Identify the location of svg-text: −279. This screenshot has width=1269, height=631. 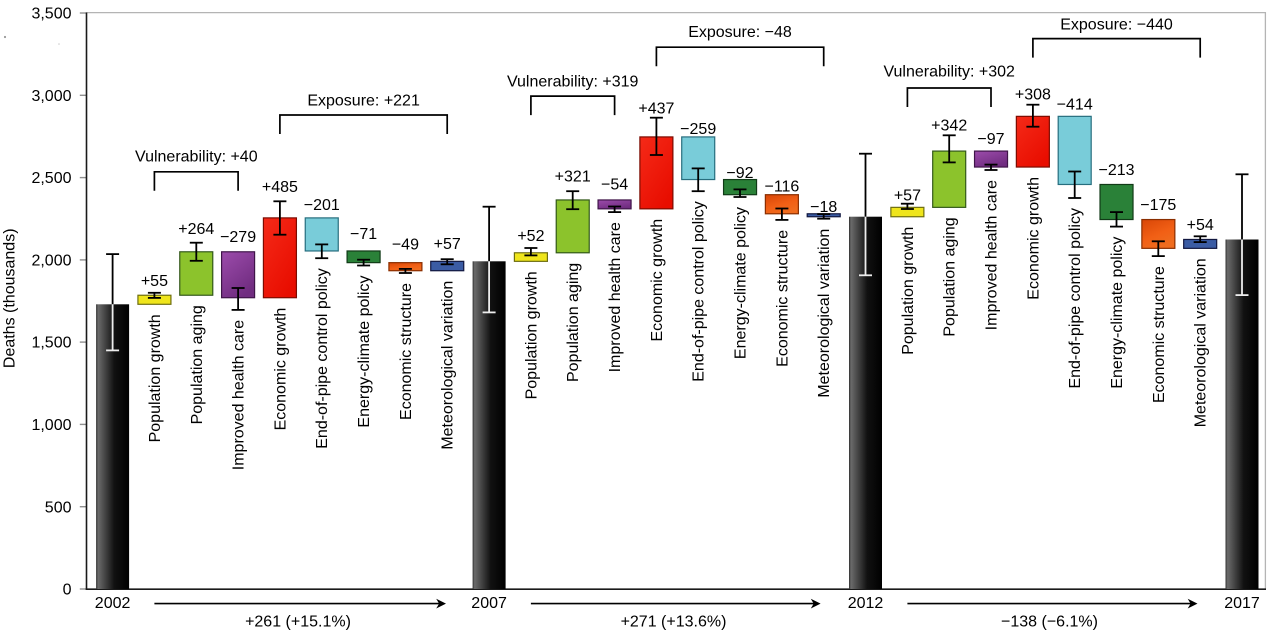
(238, 237).